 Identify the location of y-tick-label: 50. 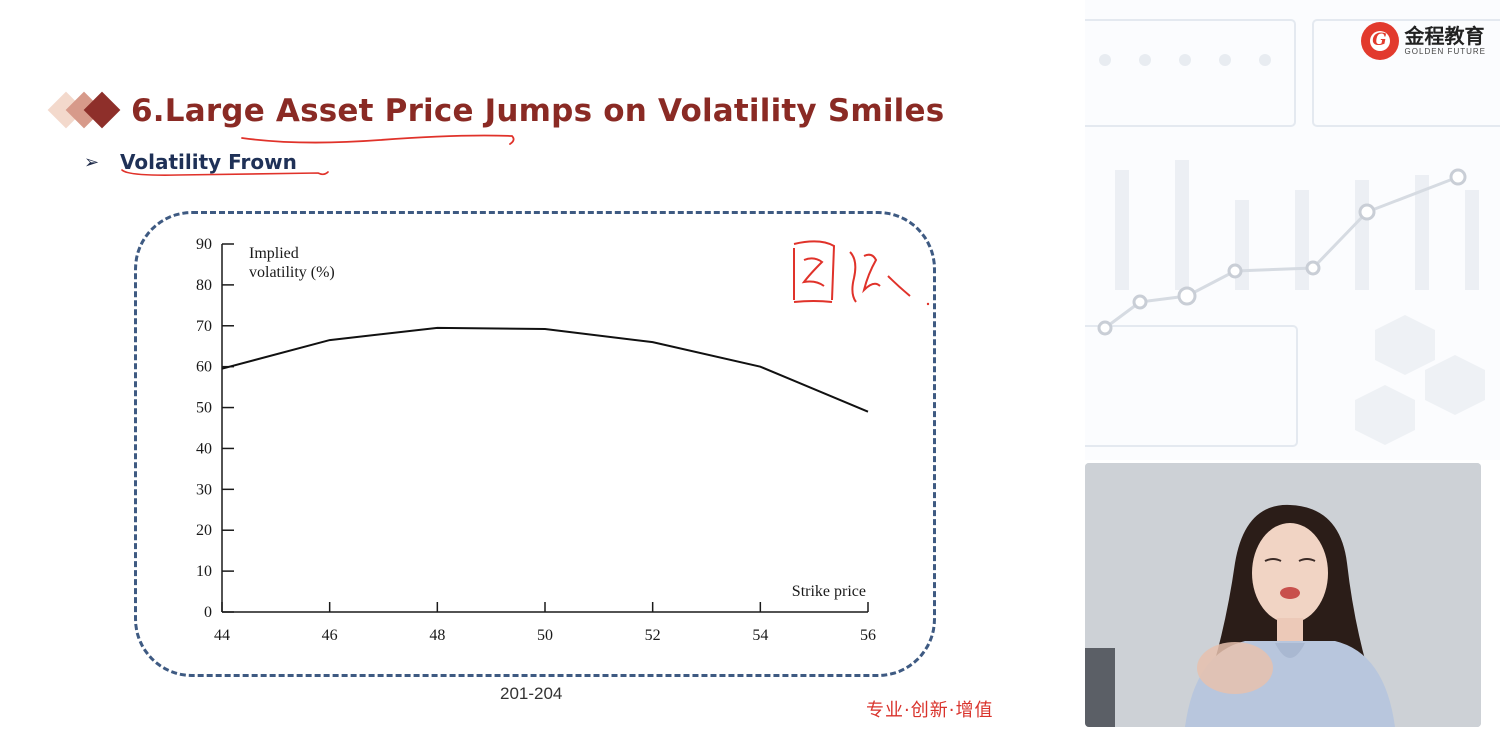
(204, 408).